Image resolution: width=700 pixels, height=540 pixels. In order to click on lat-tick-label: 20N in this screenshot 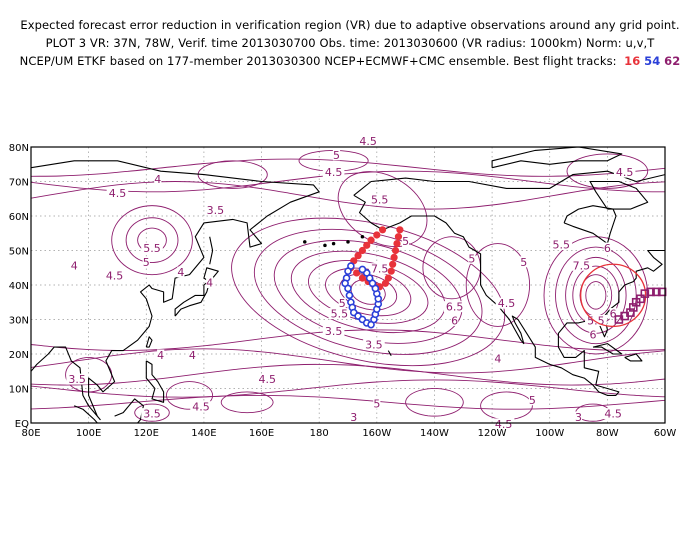, I will do `click(19, 355)`.